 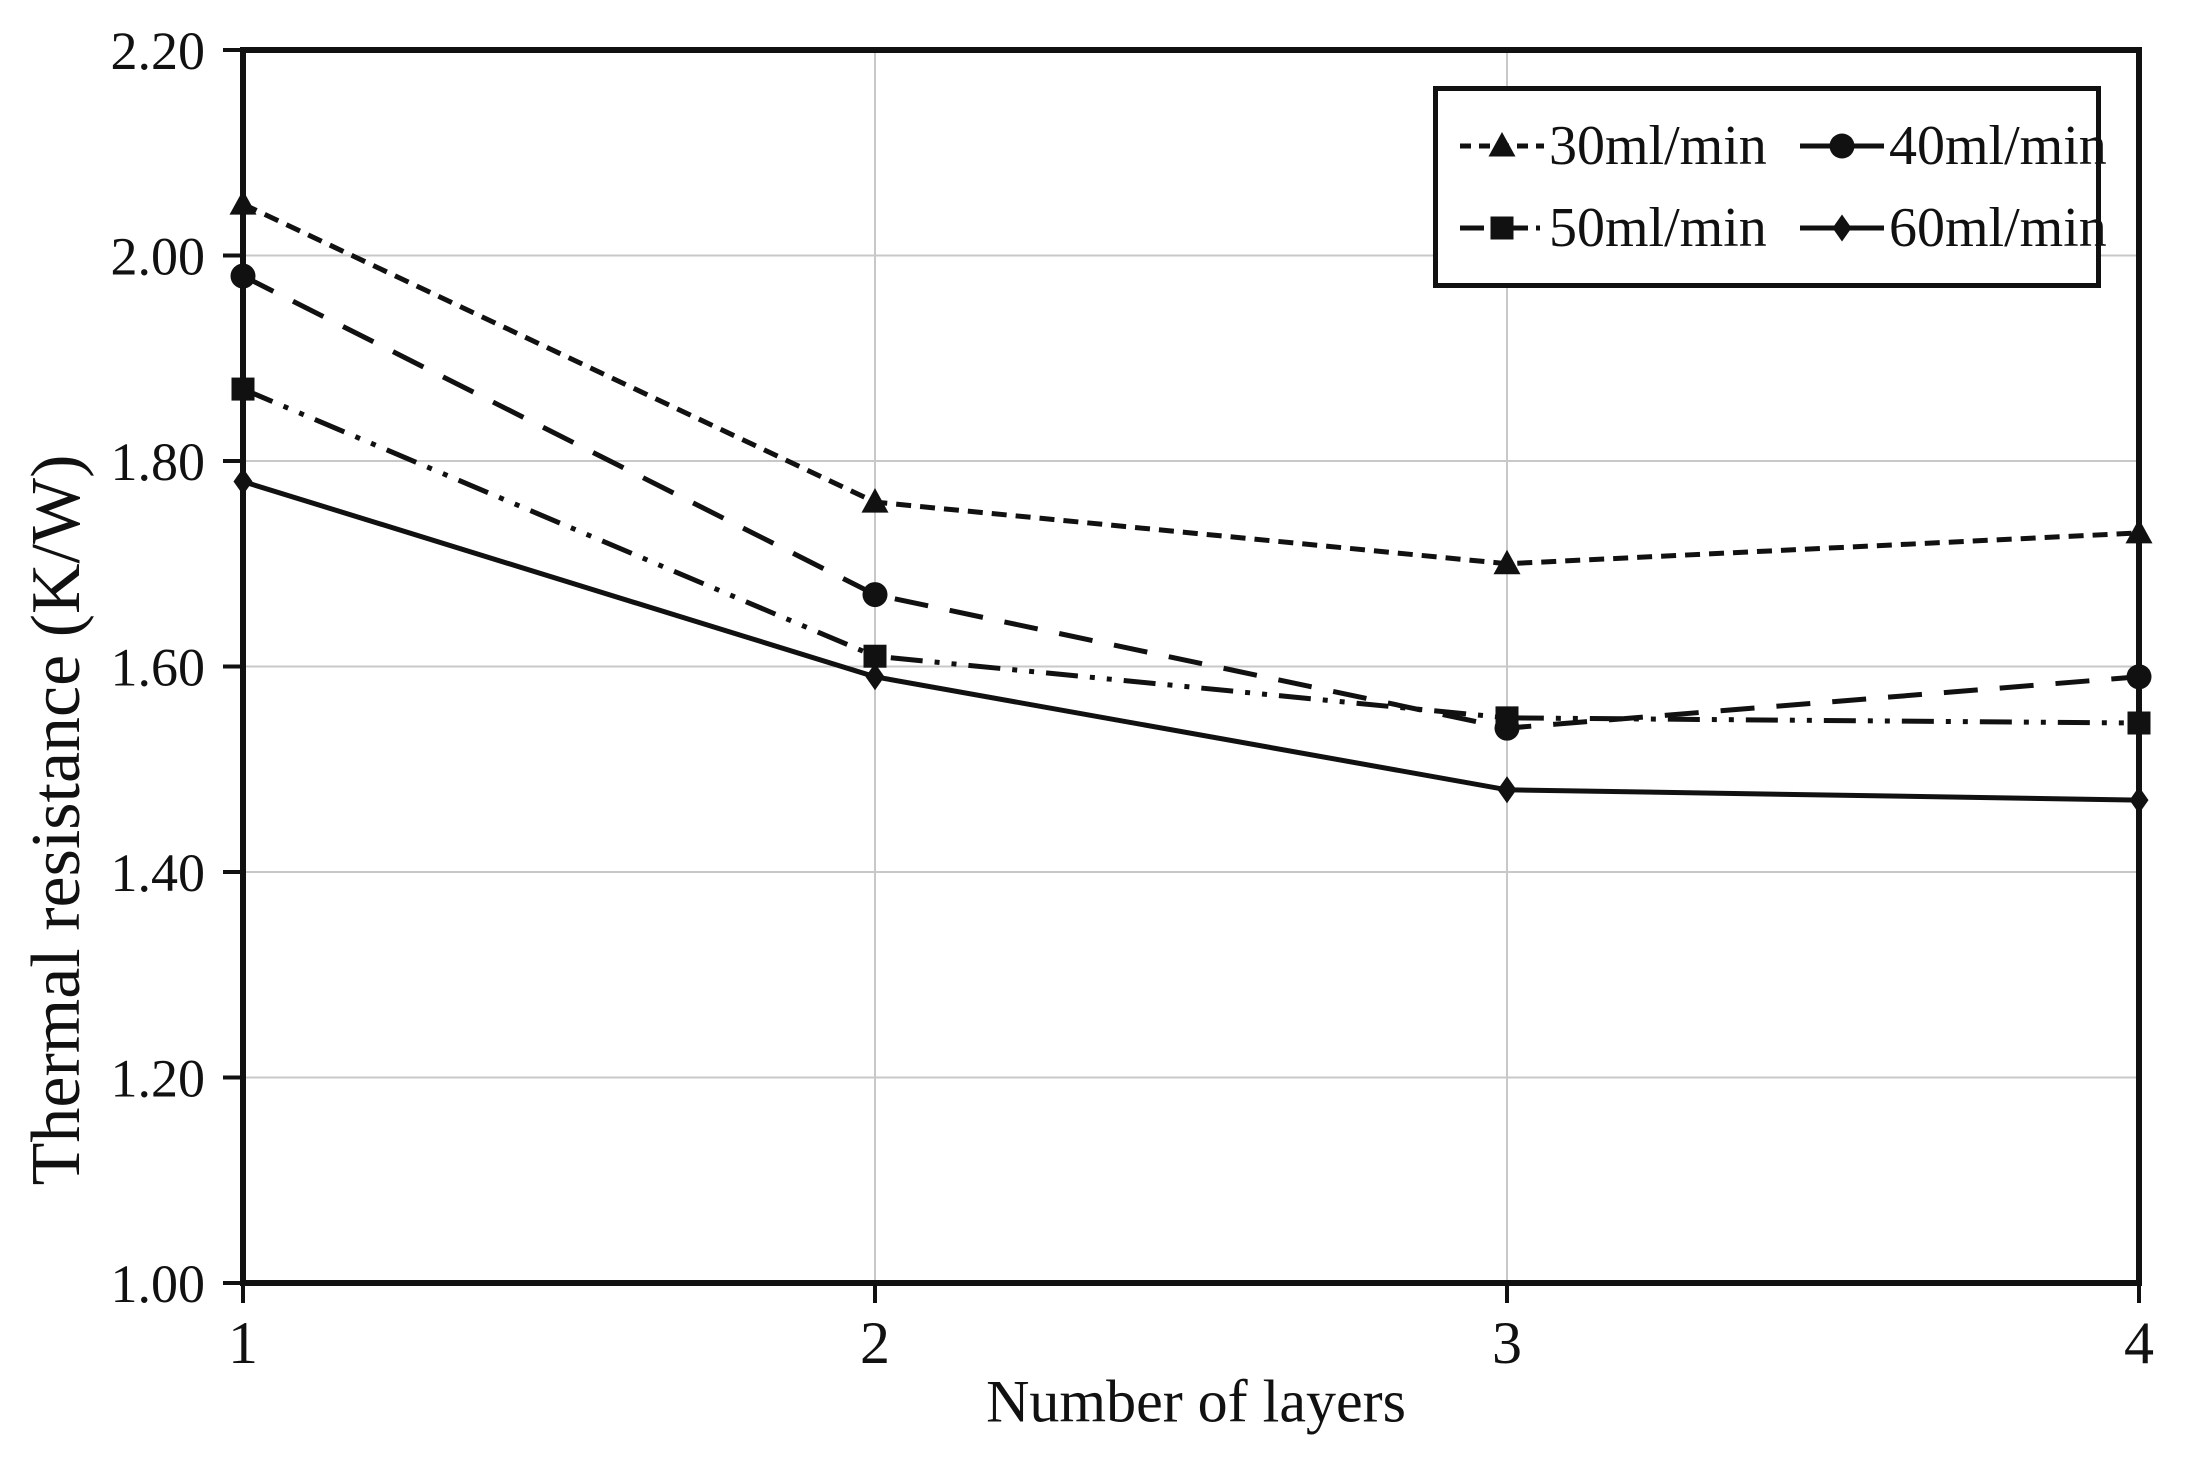 I want to click on legend-swatch-40ml-min-icon, so click(x=1842, y=146).